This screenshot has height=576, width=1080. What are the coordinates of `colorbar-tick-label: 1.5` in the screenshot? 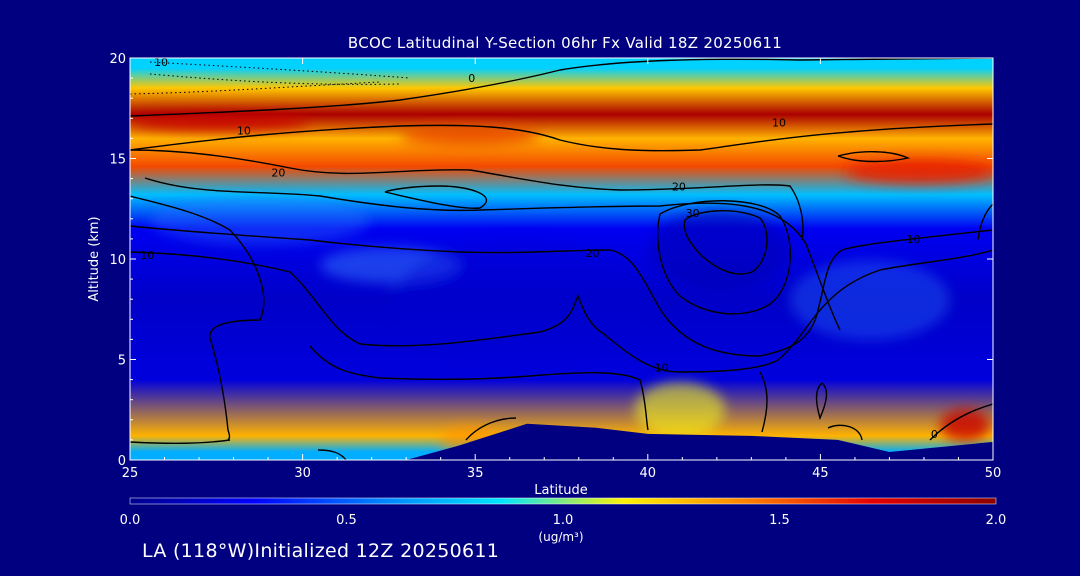 It's located at (779, 520).